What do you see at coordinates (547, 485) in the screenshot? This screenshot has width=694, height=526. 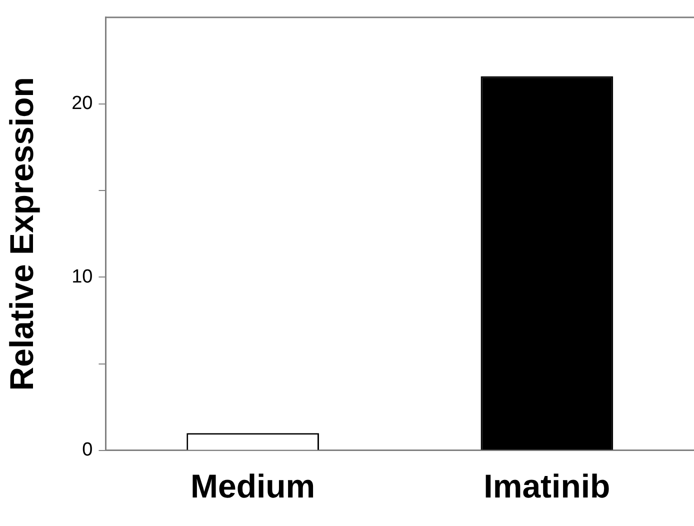 I see `x-tick-label: Imatinib` at bounding box center [547, 485].